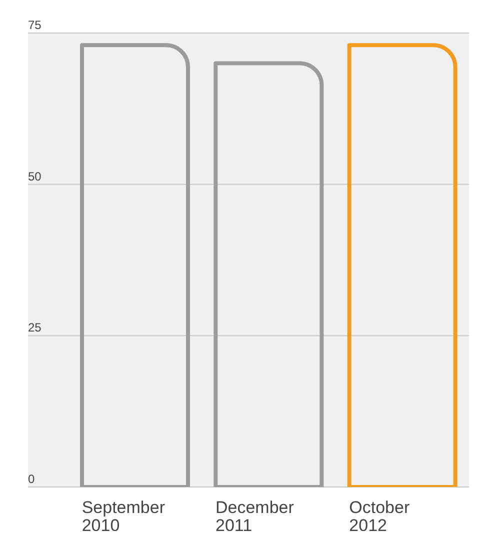  Describe the element at coordinates (35, 327) in the screenshot. I see `y-tick-label: 25` at that location.